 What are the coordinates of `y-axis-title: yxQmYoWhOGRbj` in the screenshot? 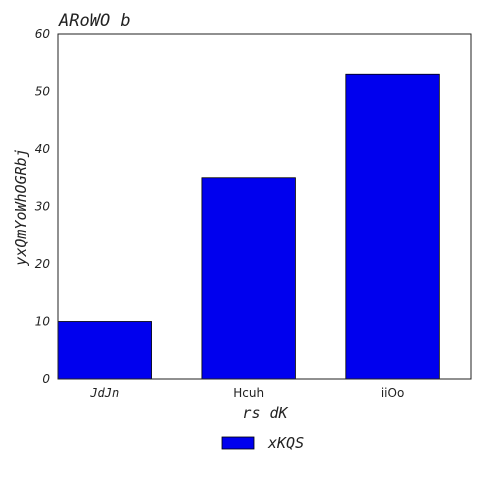 It's located at (21, 207).